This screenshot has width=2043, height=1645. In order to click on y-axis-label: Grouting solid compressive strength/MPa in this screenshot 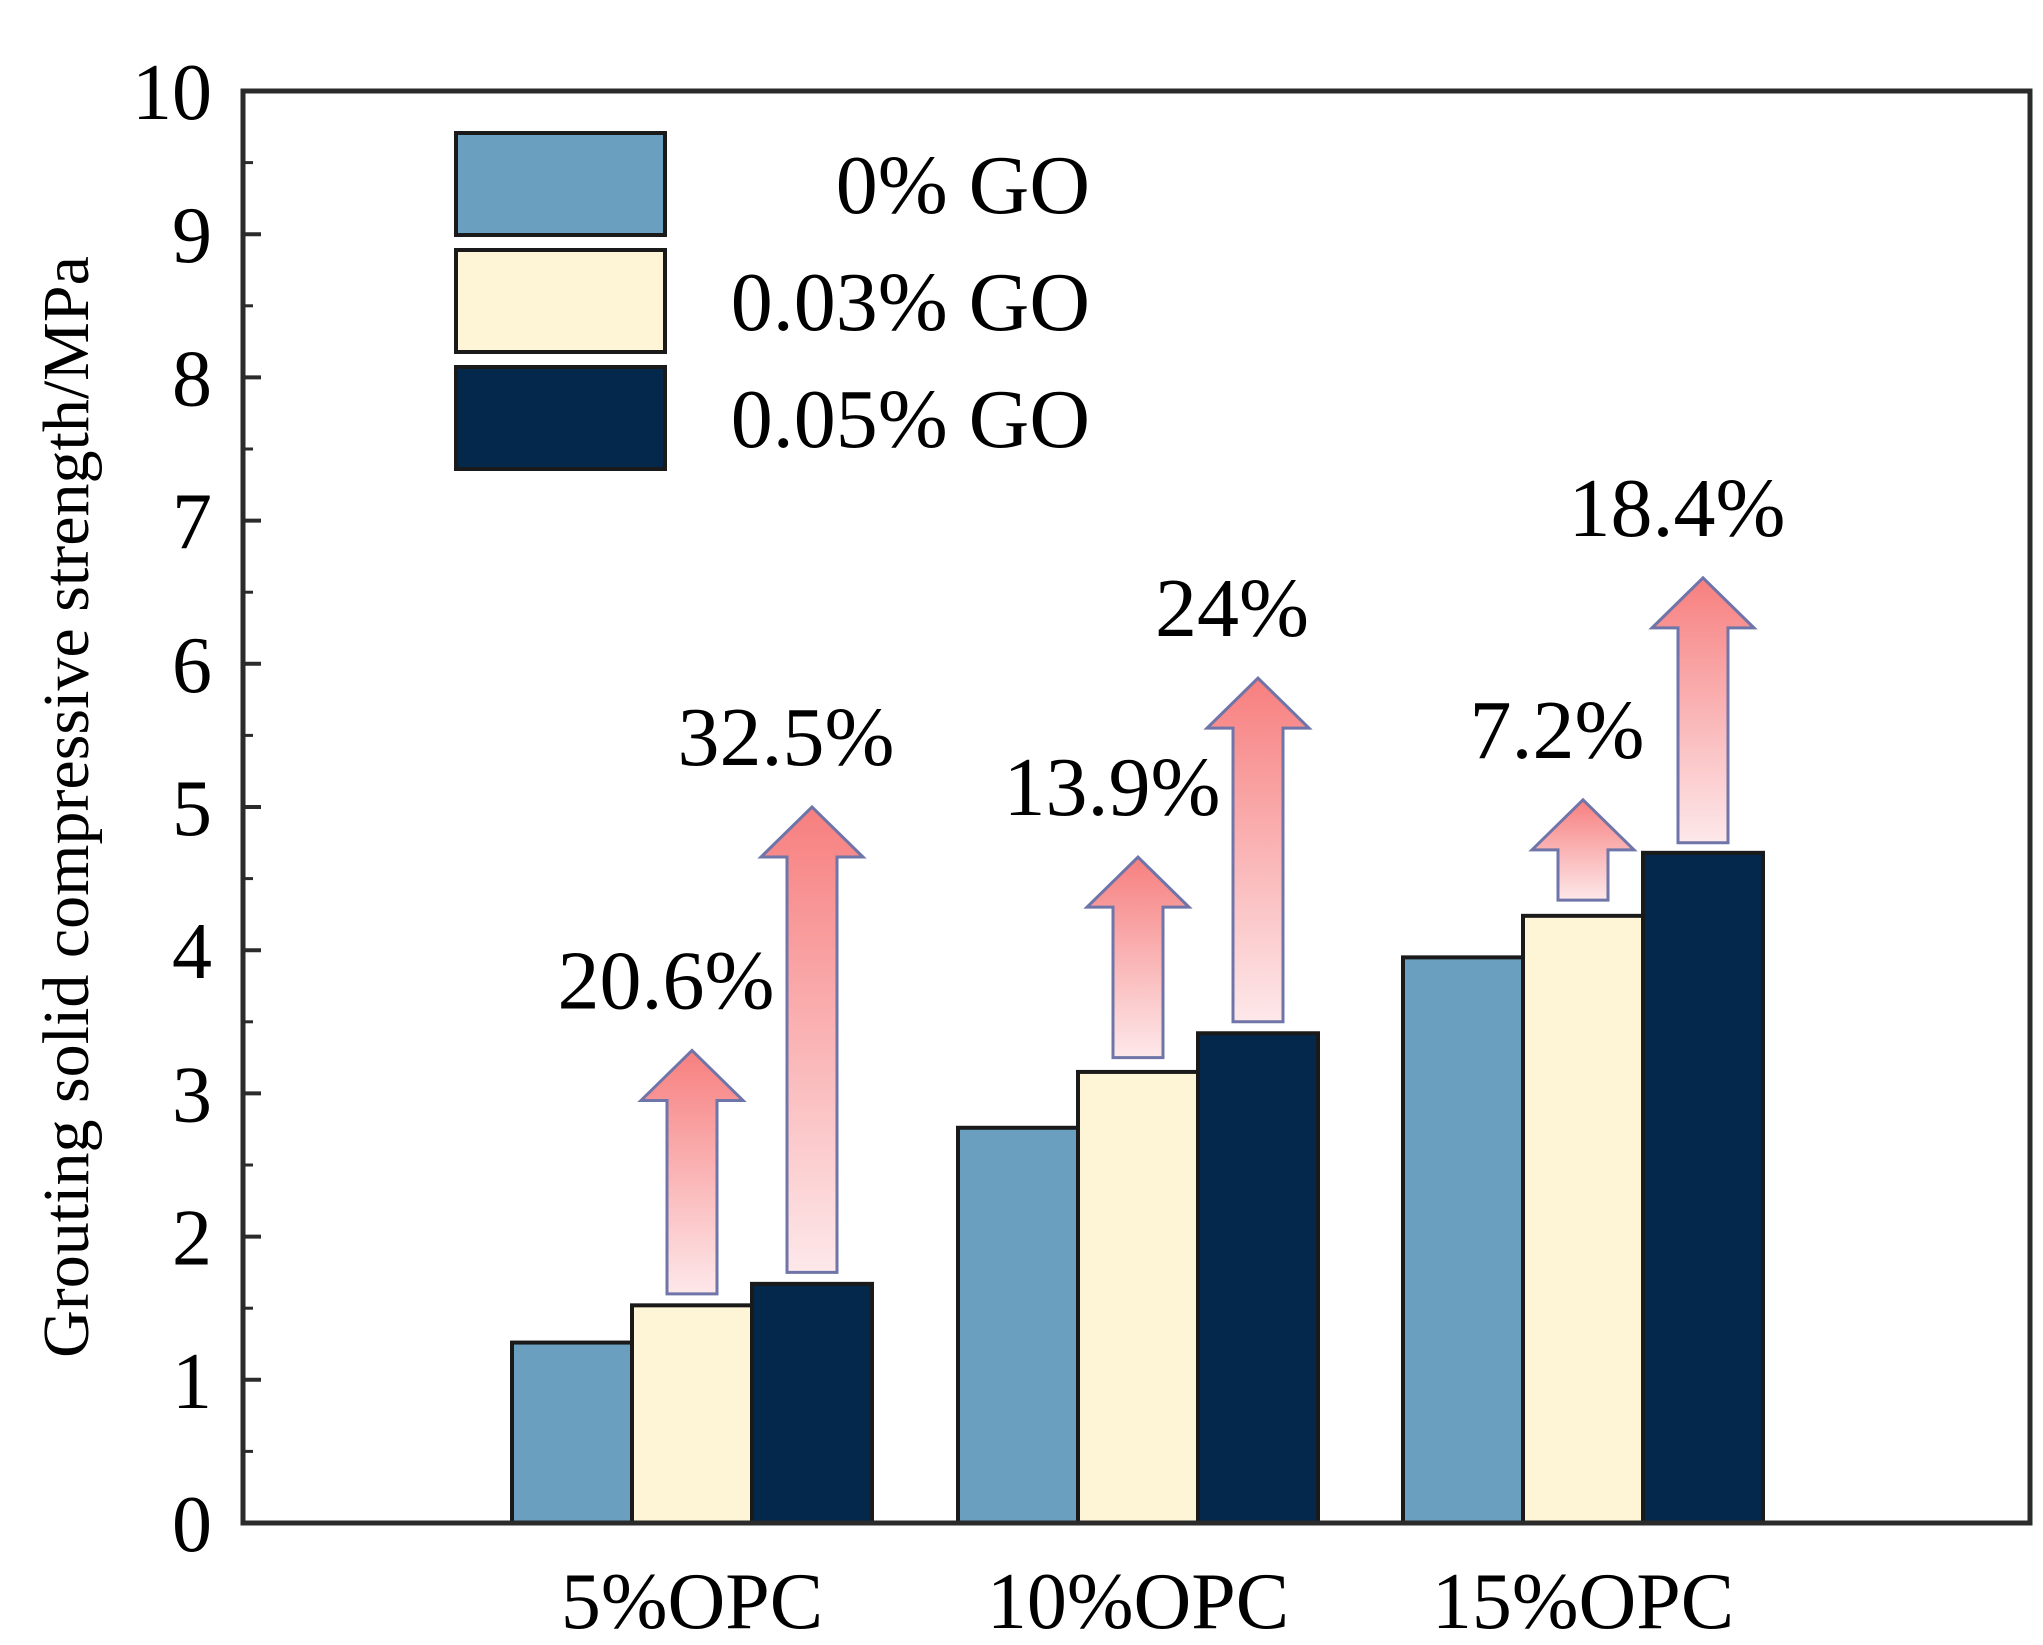, I will do `click(66, 807)`.